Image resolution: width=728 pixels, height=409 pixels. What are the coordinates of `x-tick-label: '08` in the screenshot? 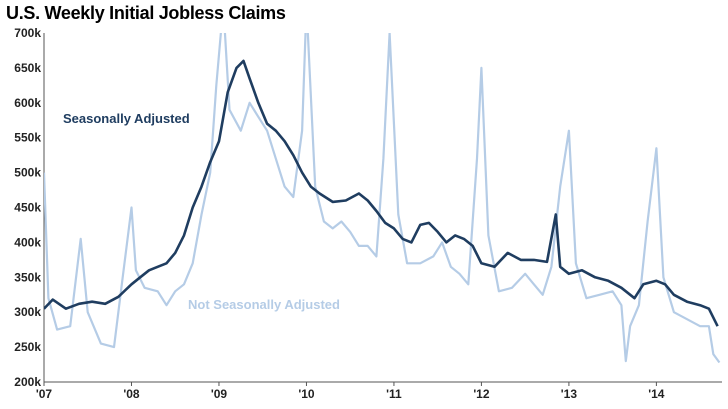 It's located at (131, 394).